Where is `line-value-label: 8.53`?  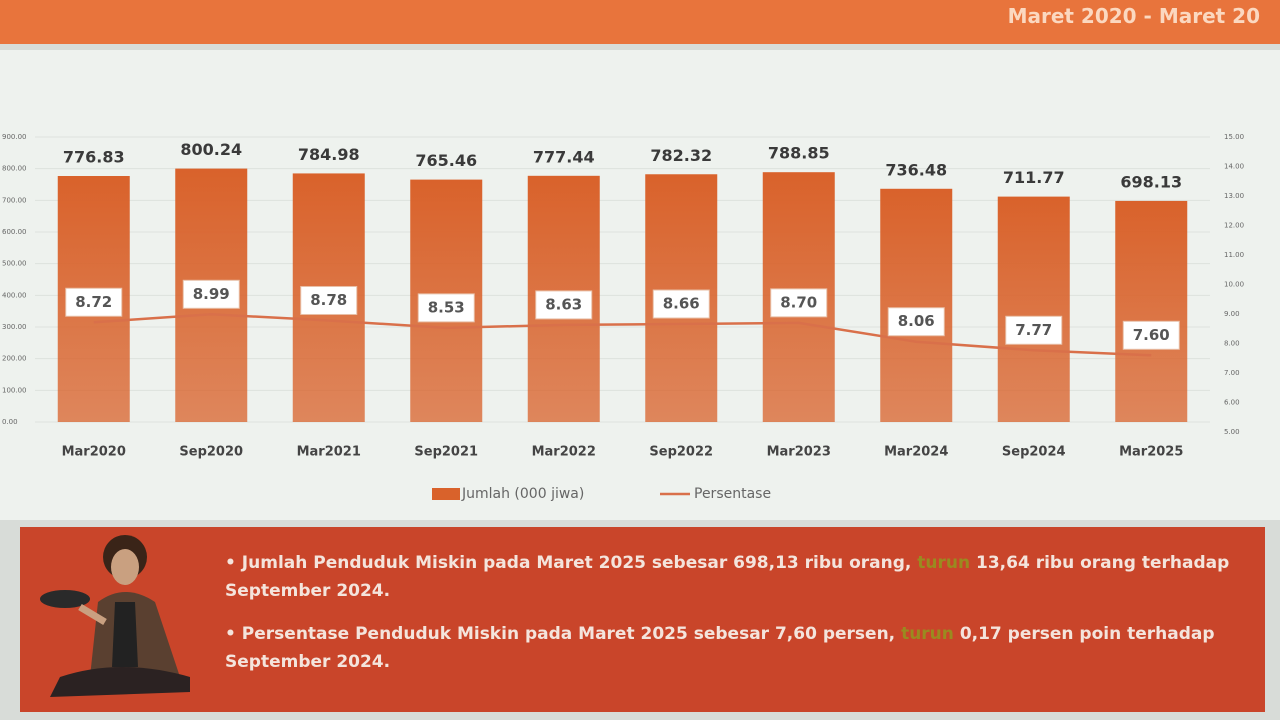 line-value-label: 8.53 is located at coordinates (446, 307).